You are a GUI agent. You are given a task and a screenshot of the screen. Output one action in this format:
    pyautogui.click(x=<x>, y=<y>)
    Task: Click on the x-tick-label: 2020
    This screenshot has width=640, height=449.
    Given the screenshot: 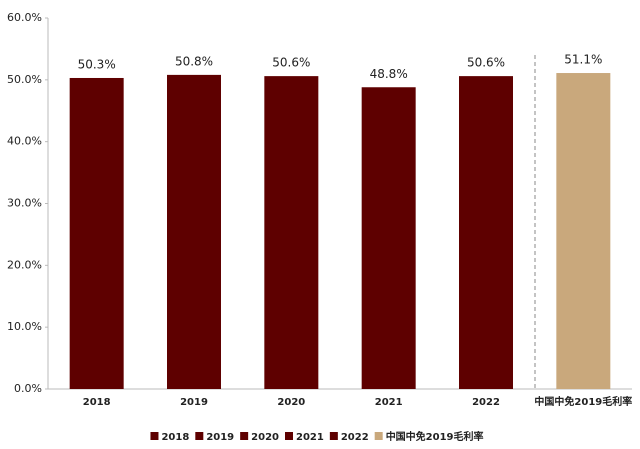 What is the action you would take?
    pyautogui.click(x=291, y=402)
    